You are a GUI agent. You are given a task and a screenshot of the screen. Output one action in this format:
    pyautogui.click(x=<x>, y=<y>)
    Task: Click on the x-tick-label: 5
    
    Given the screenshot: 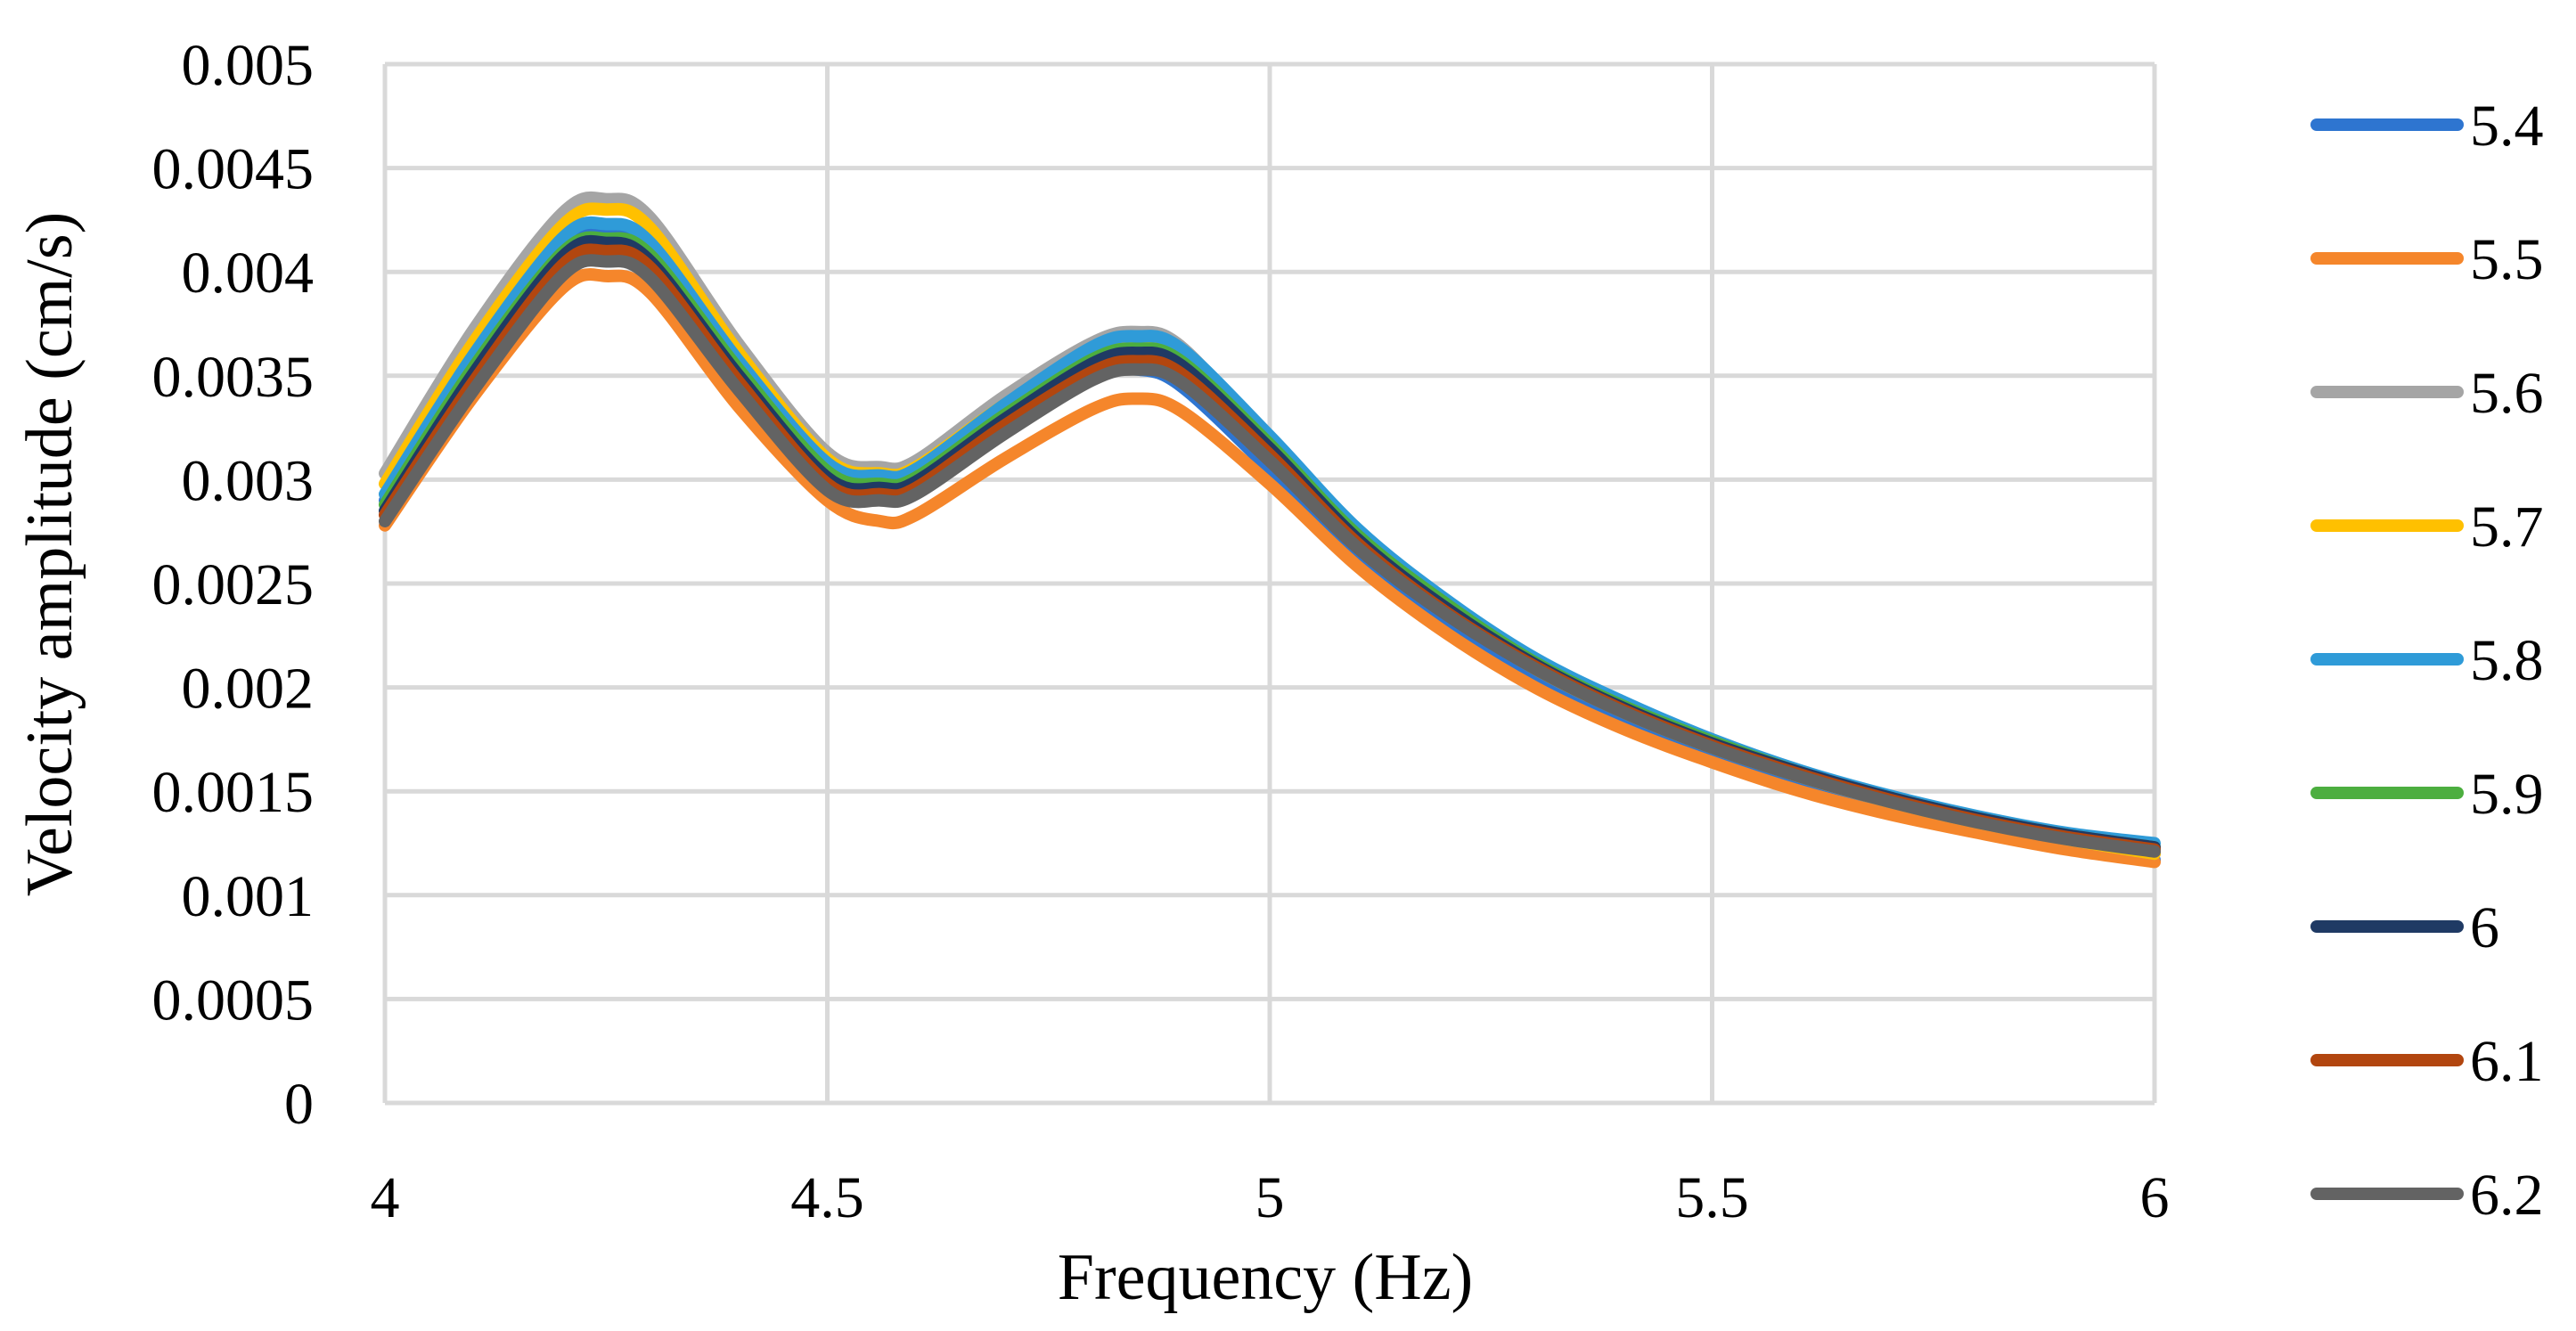 What is the action you would take?
    pyautogui.click(x=1270, y=1197)
    